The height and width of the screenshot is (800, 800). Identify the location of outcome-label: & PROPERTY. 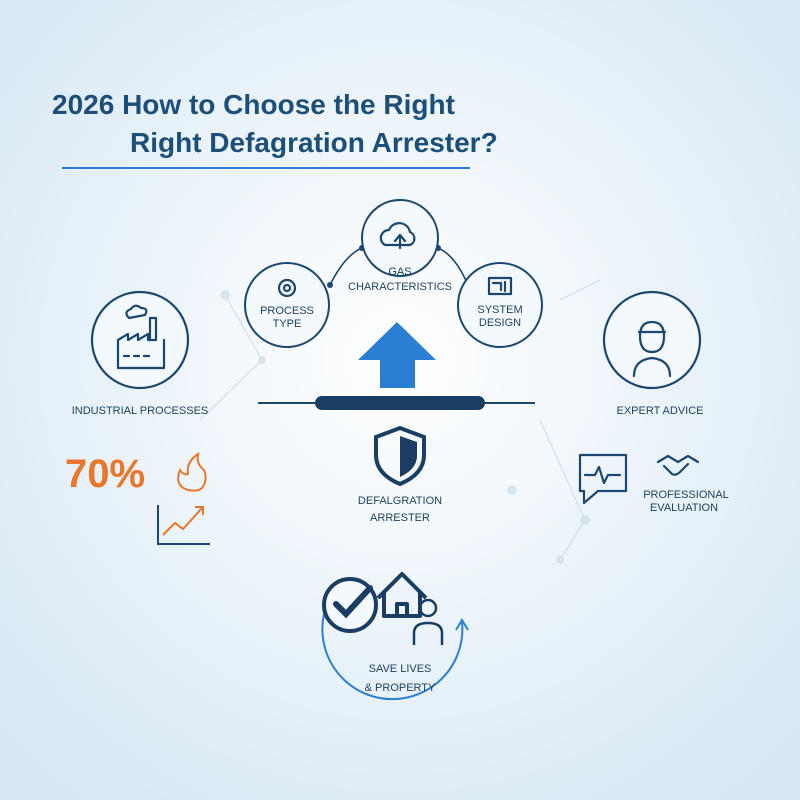
(400, 688).